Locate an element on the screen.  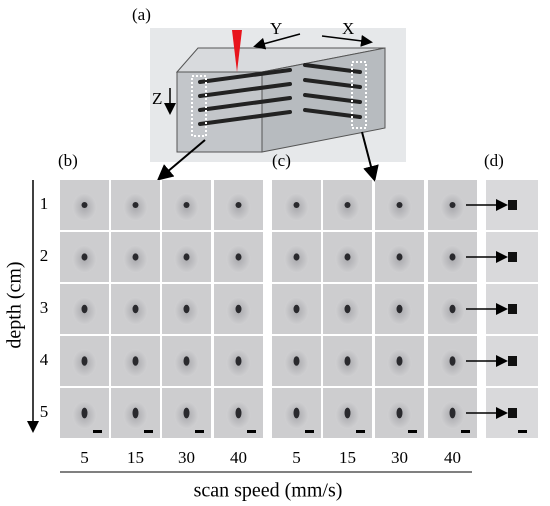
panel-label: (d) is located at coordinates (494, 160).